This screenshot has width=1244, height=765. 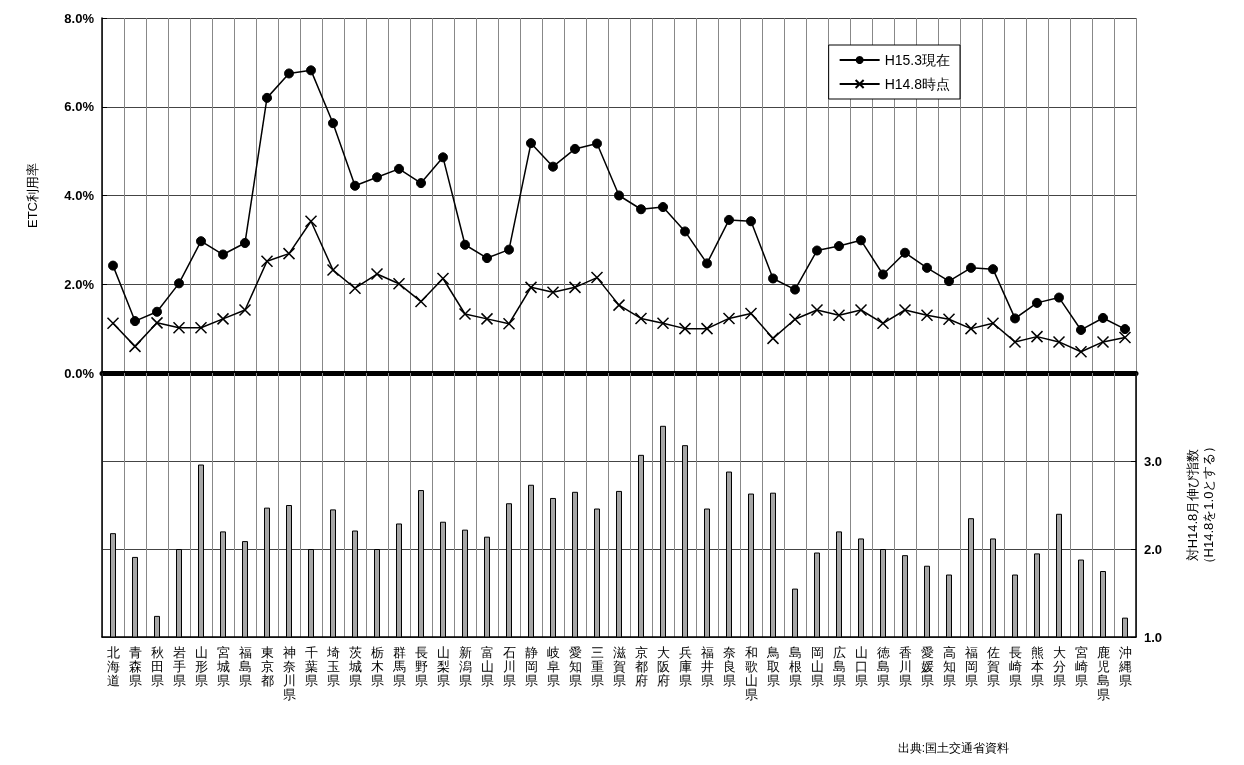 I want to click on y-tick-label: 8.0%, so click(x=79, y=18).